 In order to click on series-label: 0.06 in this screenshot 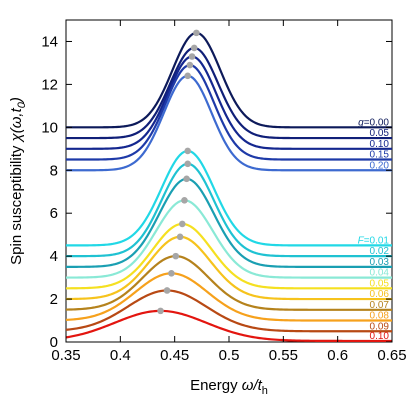, I will do `click(380, 294)`.